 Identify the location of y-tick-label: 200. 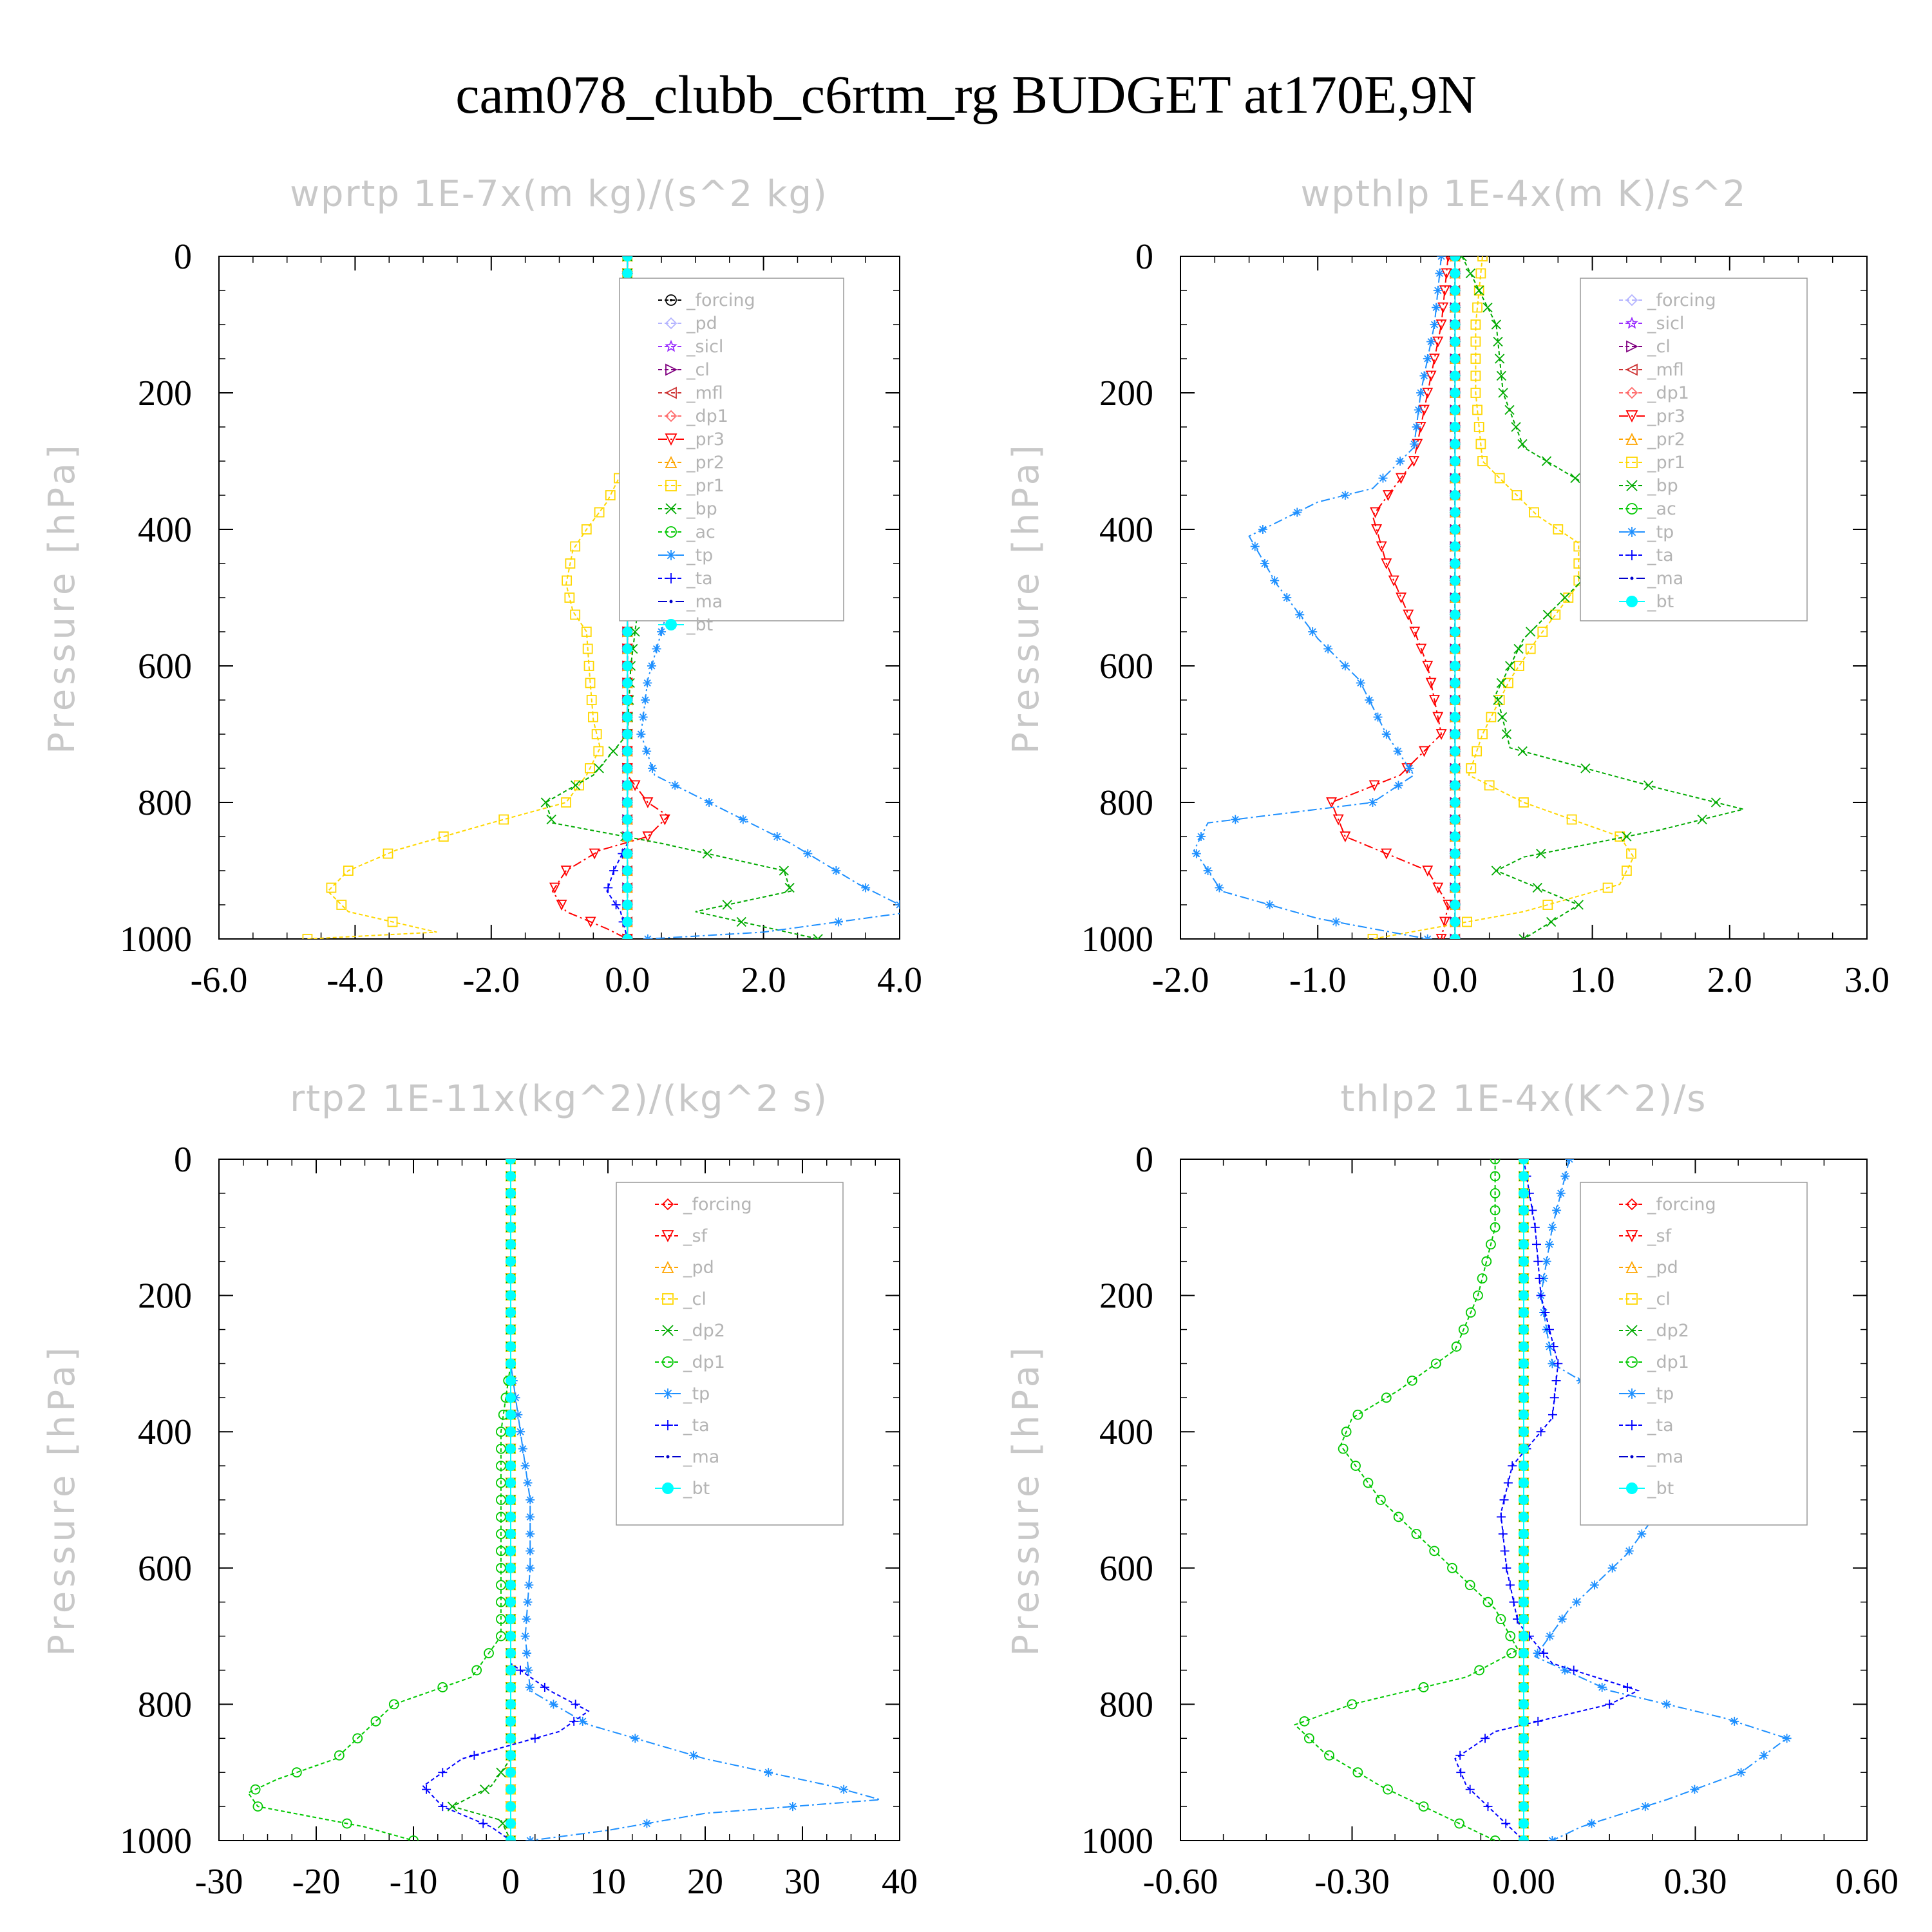
(165, 1296).